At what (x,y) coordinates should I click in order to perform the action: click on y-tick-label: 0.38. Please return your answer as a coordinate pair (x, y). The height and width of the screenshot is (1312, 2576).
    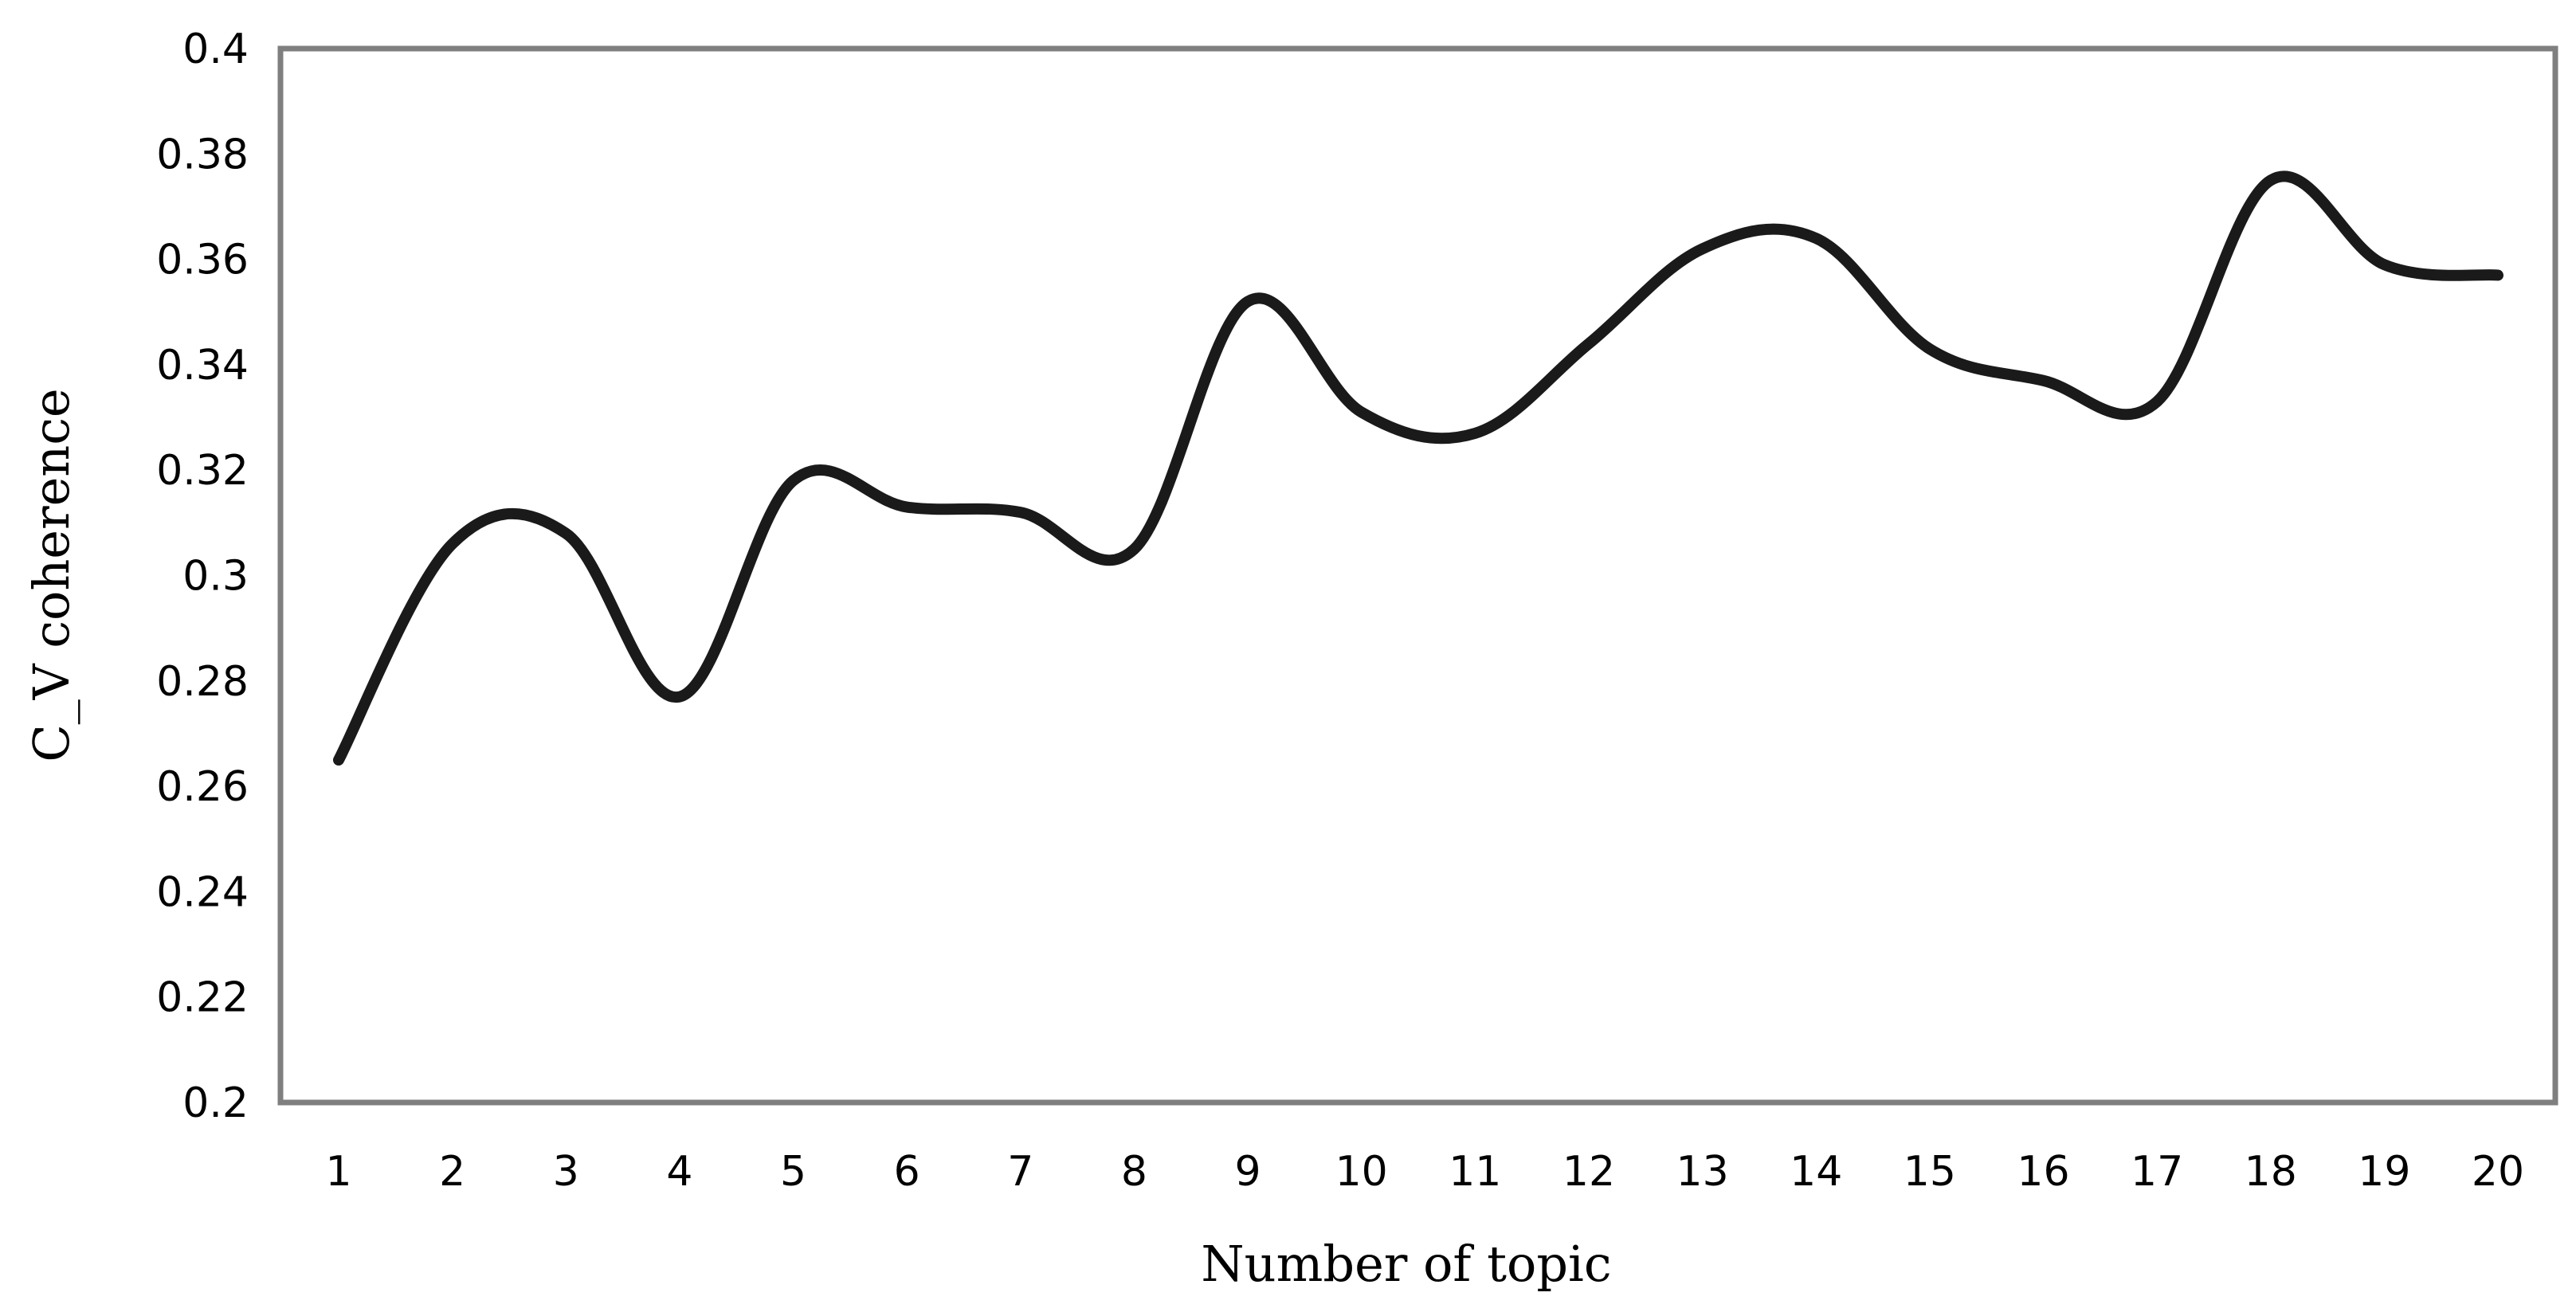
    Looking at the image, I should click on (202, 154).